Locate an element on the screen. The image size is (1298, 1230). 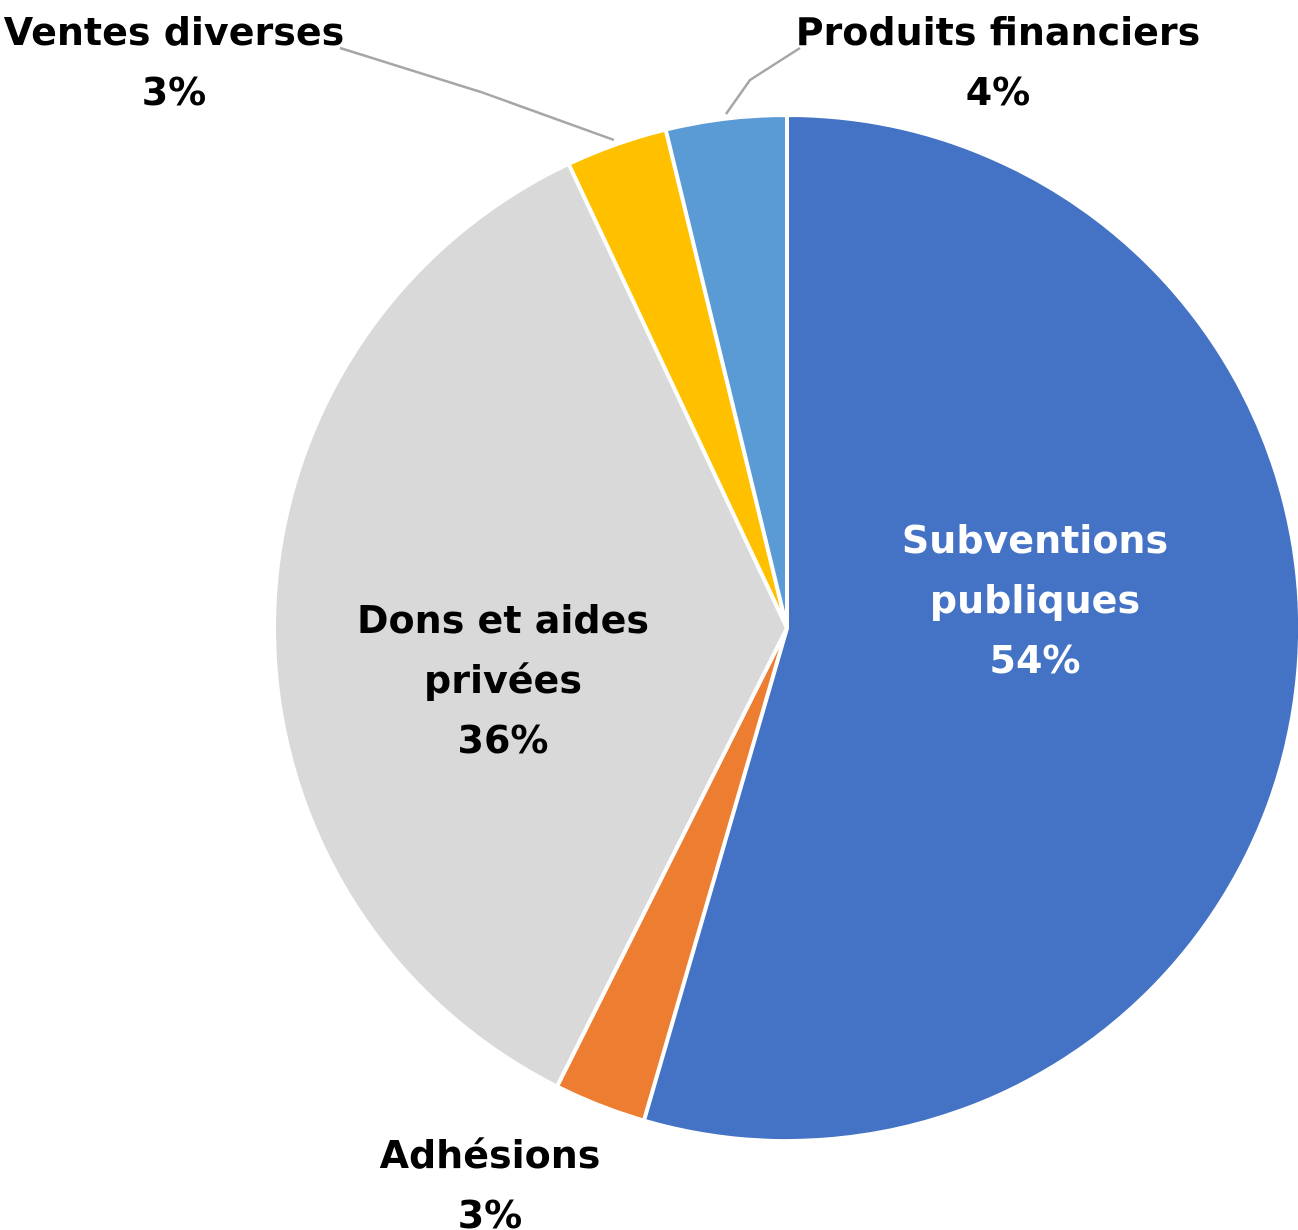
leader-line-produits-financiers is located at coordinates (762, 80).